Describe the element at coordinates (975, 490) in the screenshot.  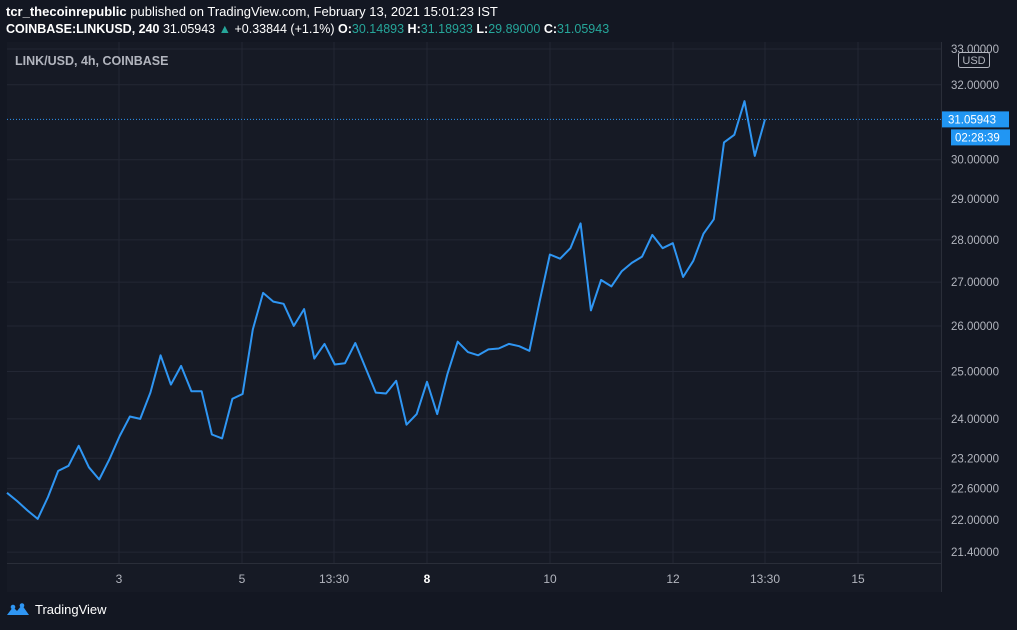
I see `y-tick-label: 22.60000` at that location.